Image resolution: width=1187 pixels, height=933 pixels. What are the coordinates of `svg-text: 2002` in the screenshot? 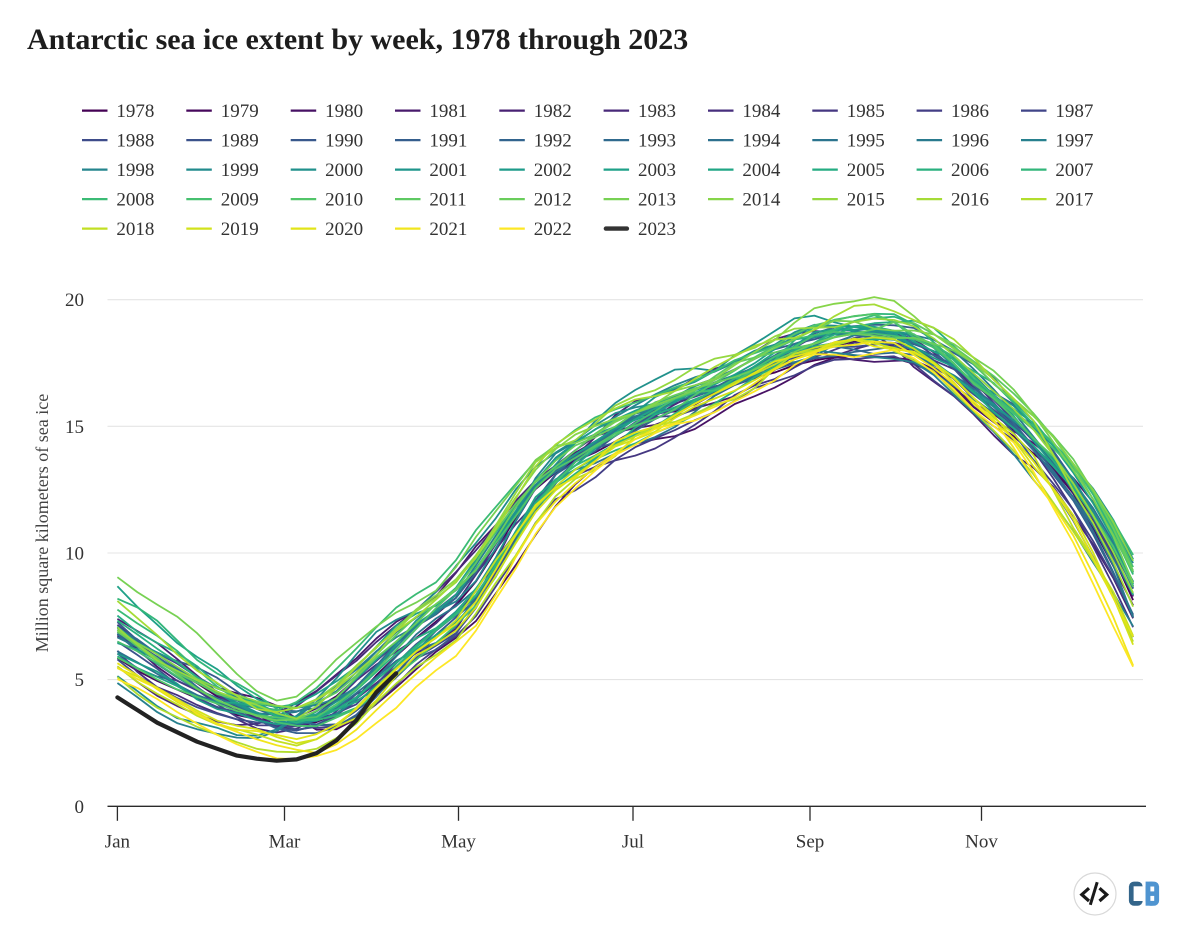 It's located at (553, 170).